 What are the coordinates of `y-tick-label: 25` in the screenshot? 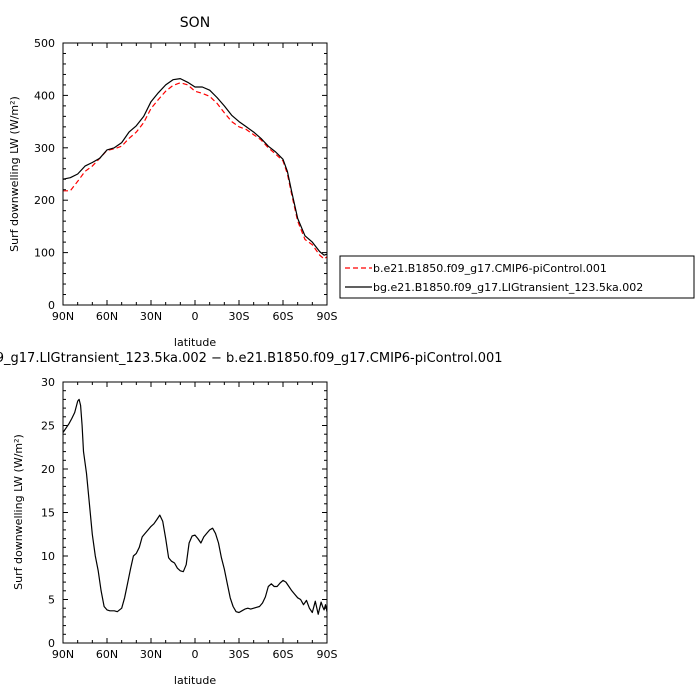 It's located at (48, 426).